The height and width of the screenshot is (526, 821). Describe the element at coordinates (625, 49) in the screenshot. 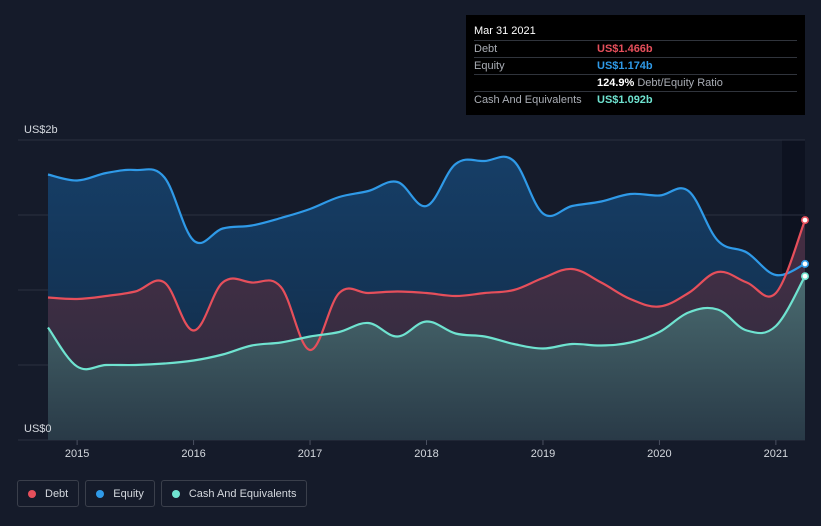

I see `tooltip-debt-value: US$1.466b` at that location.